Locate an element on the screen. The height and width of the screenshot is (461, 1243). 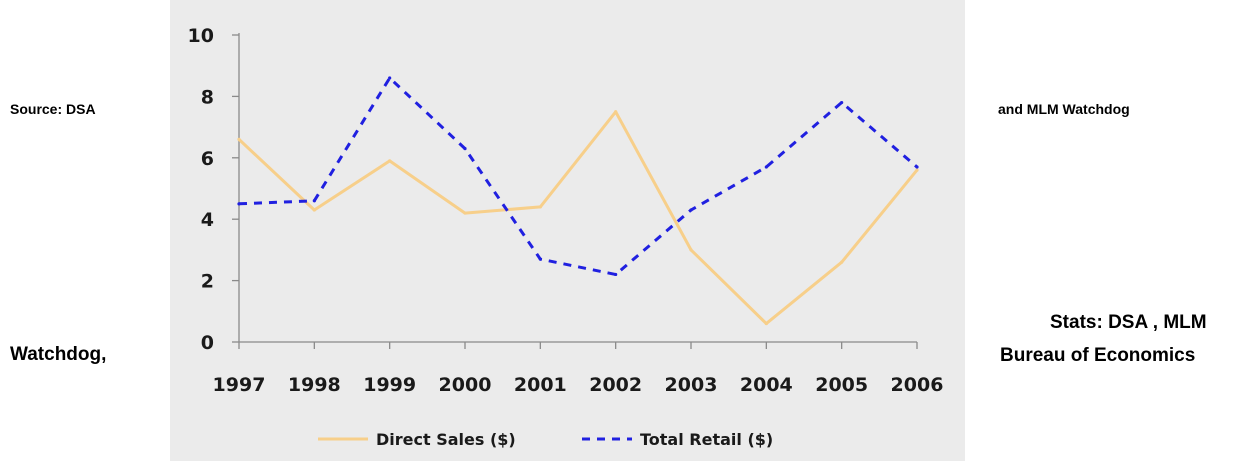
y-tick-label: 6 is located at coordinates (207, 159).